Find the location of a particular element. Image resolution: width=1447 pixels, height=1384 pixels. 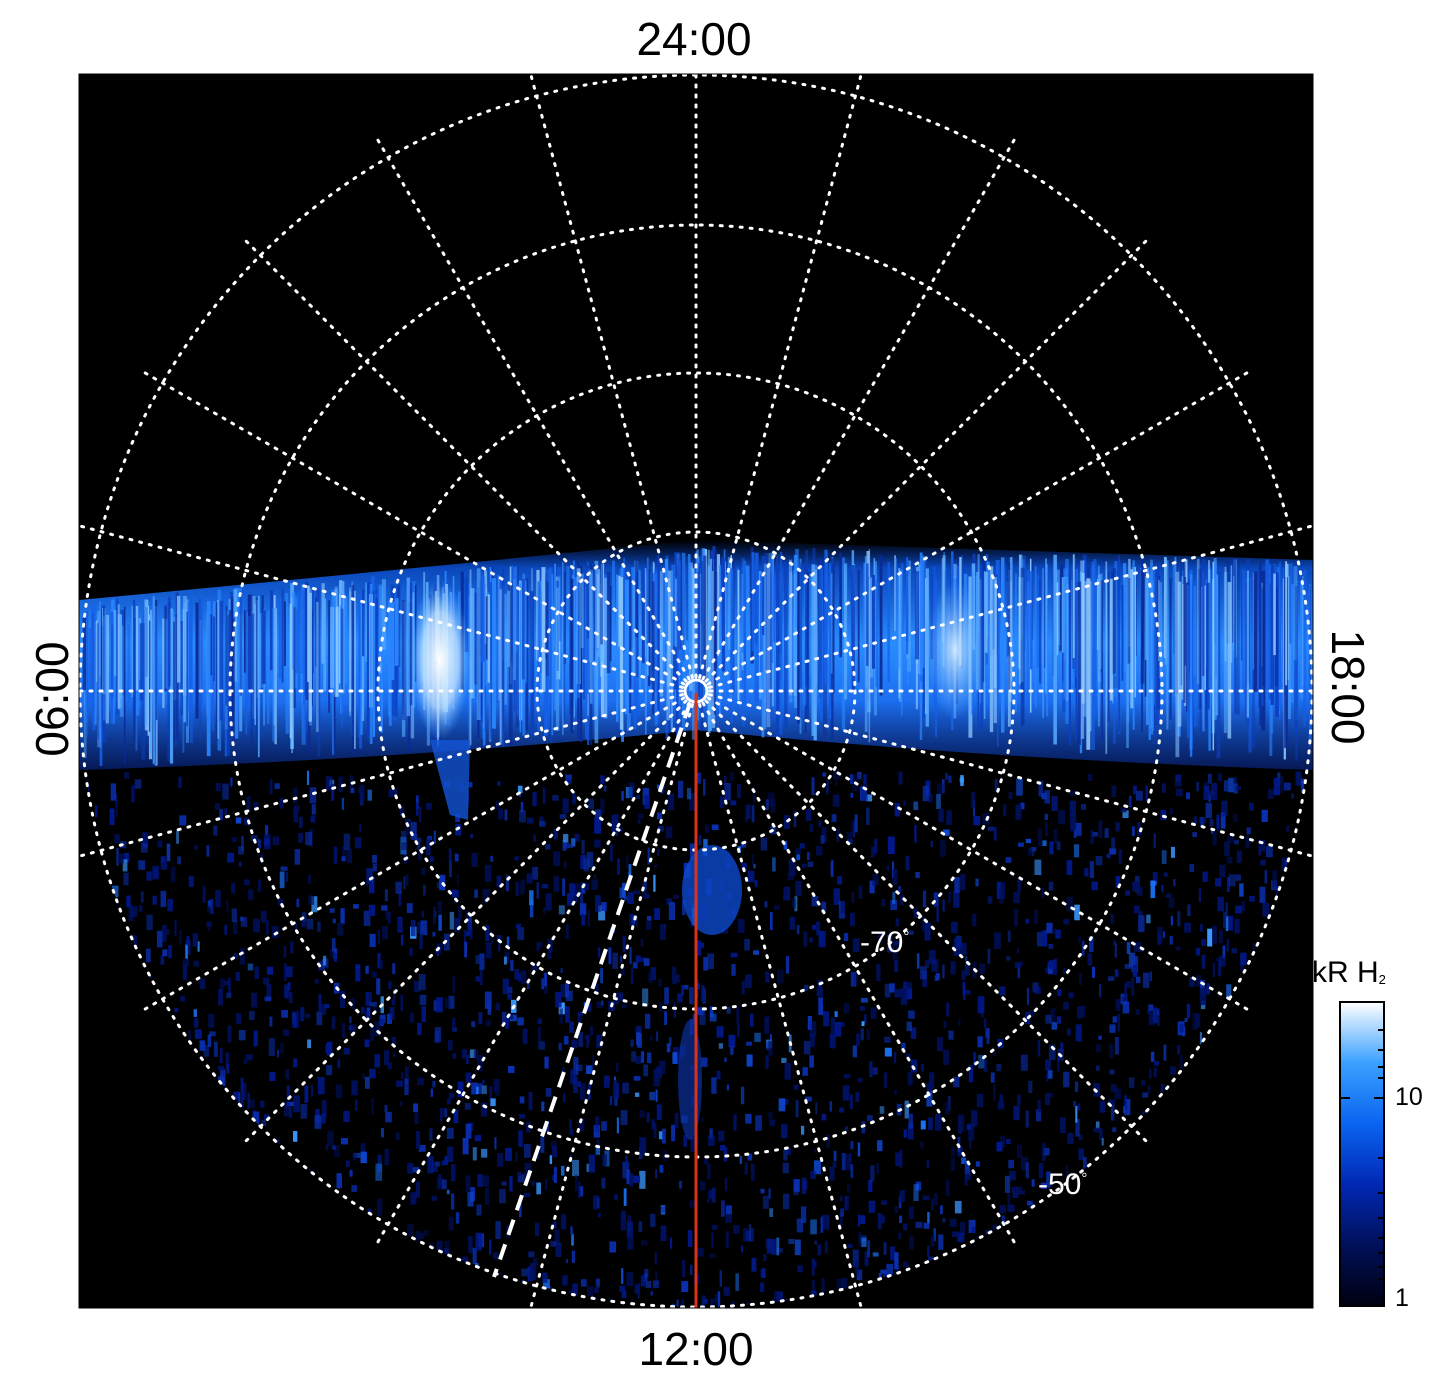

colorbar-title-subscript: 2 is located at coordinates (1382, 979).